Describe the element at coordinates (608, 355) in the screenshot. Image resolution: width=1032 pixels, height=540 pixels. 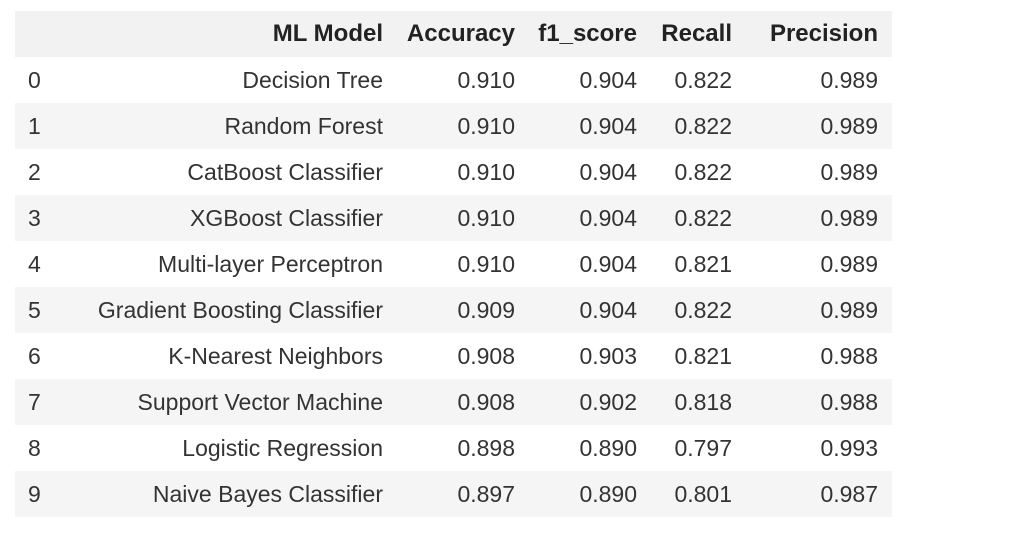
I see `f1-score-cell: 0.903` at that location.